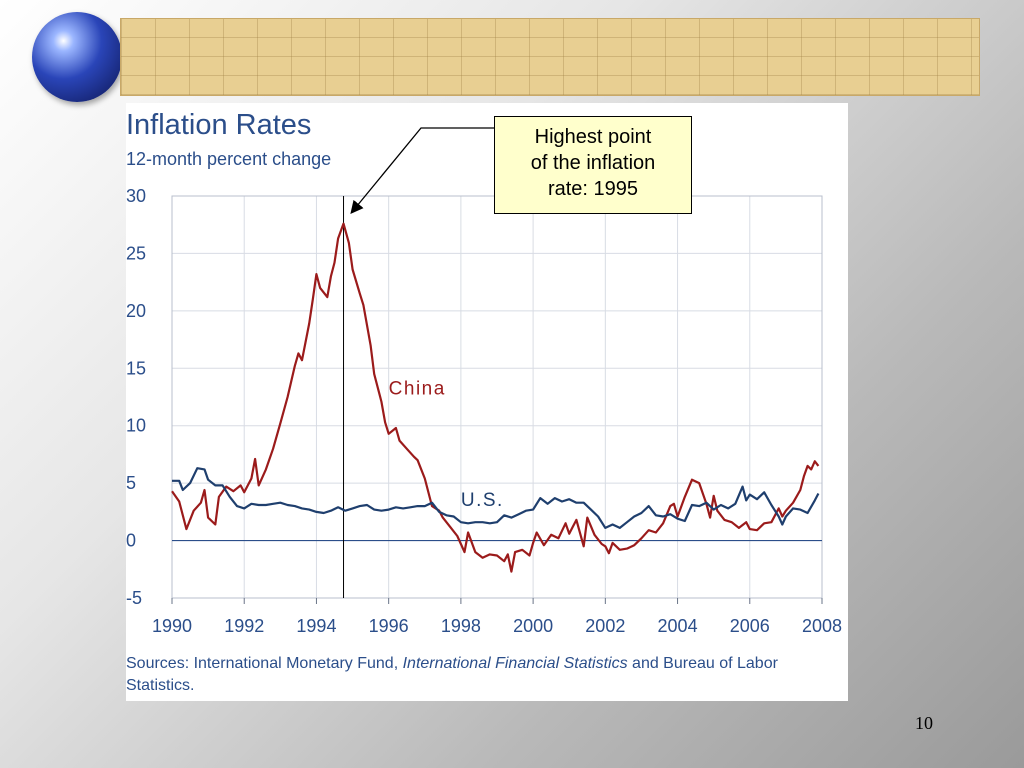  What do you see at coordinates (131, 483) in the screenshot?
I see `y-tick-label: 5` at bounding box center [131, 483].